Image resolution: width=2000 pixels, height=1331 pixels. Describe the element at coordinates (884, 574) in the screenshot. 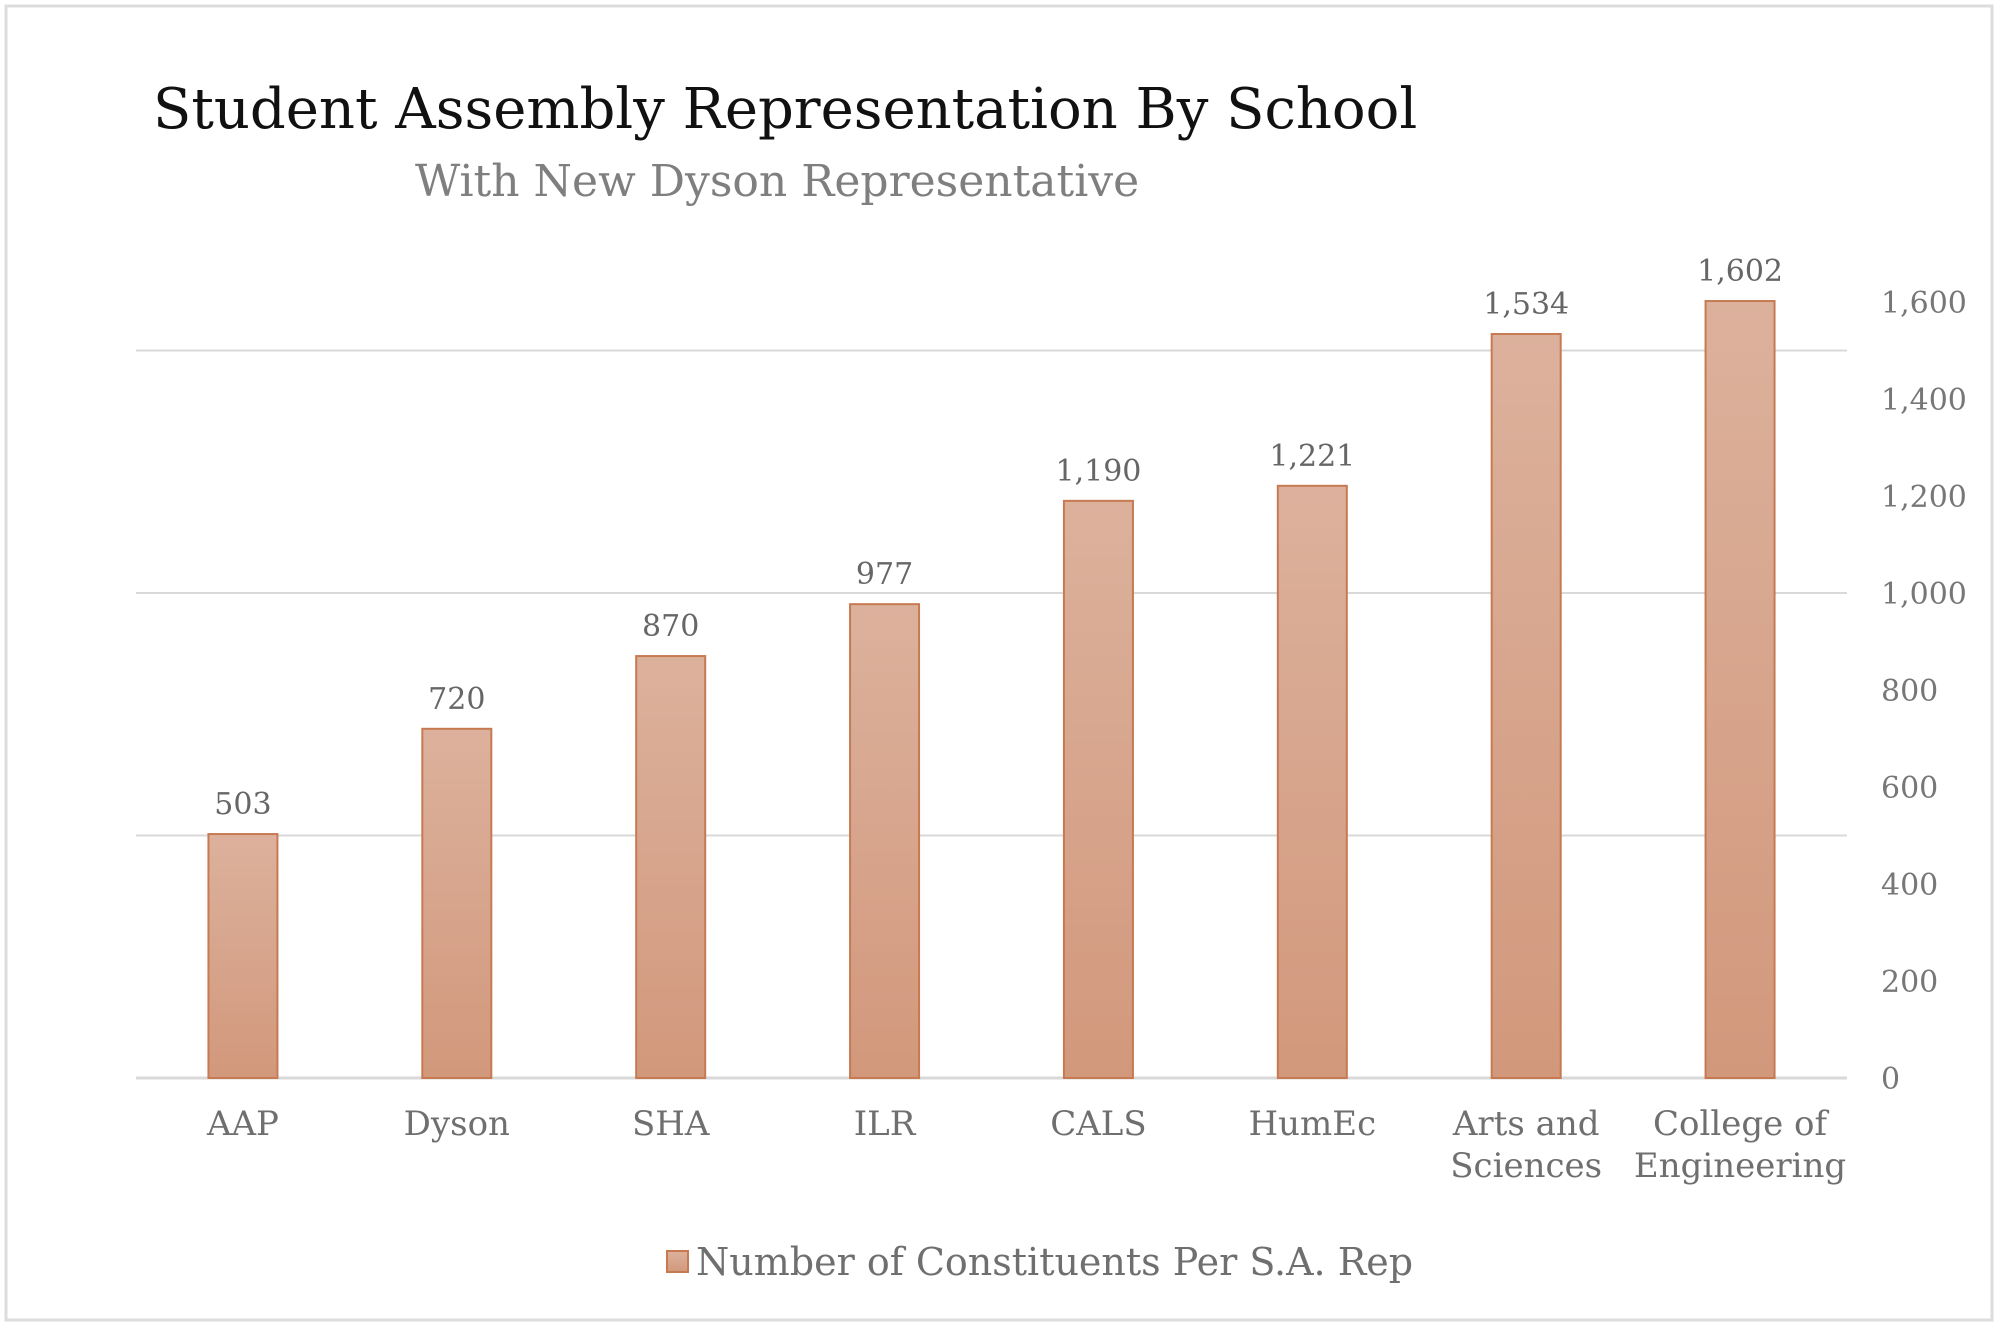

I see `data-label: 977` at that location.